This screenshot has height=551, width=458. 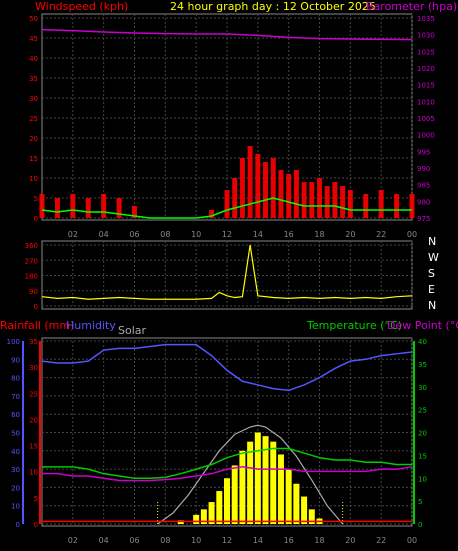 What do you see at coordinates (426, 102) in the screenshot?
I see `barometer-tick-label: 1010` at bounding box center [426, 102].